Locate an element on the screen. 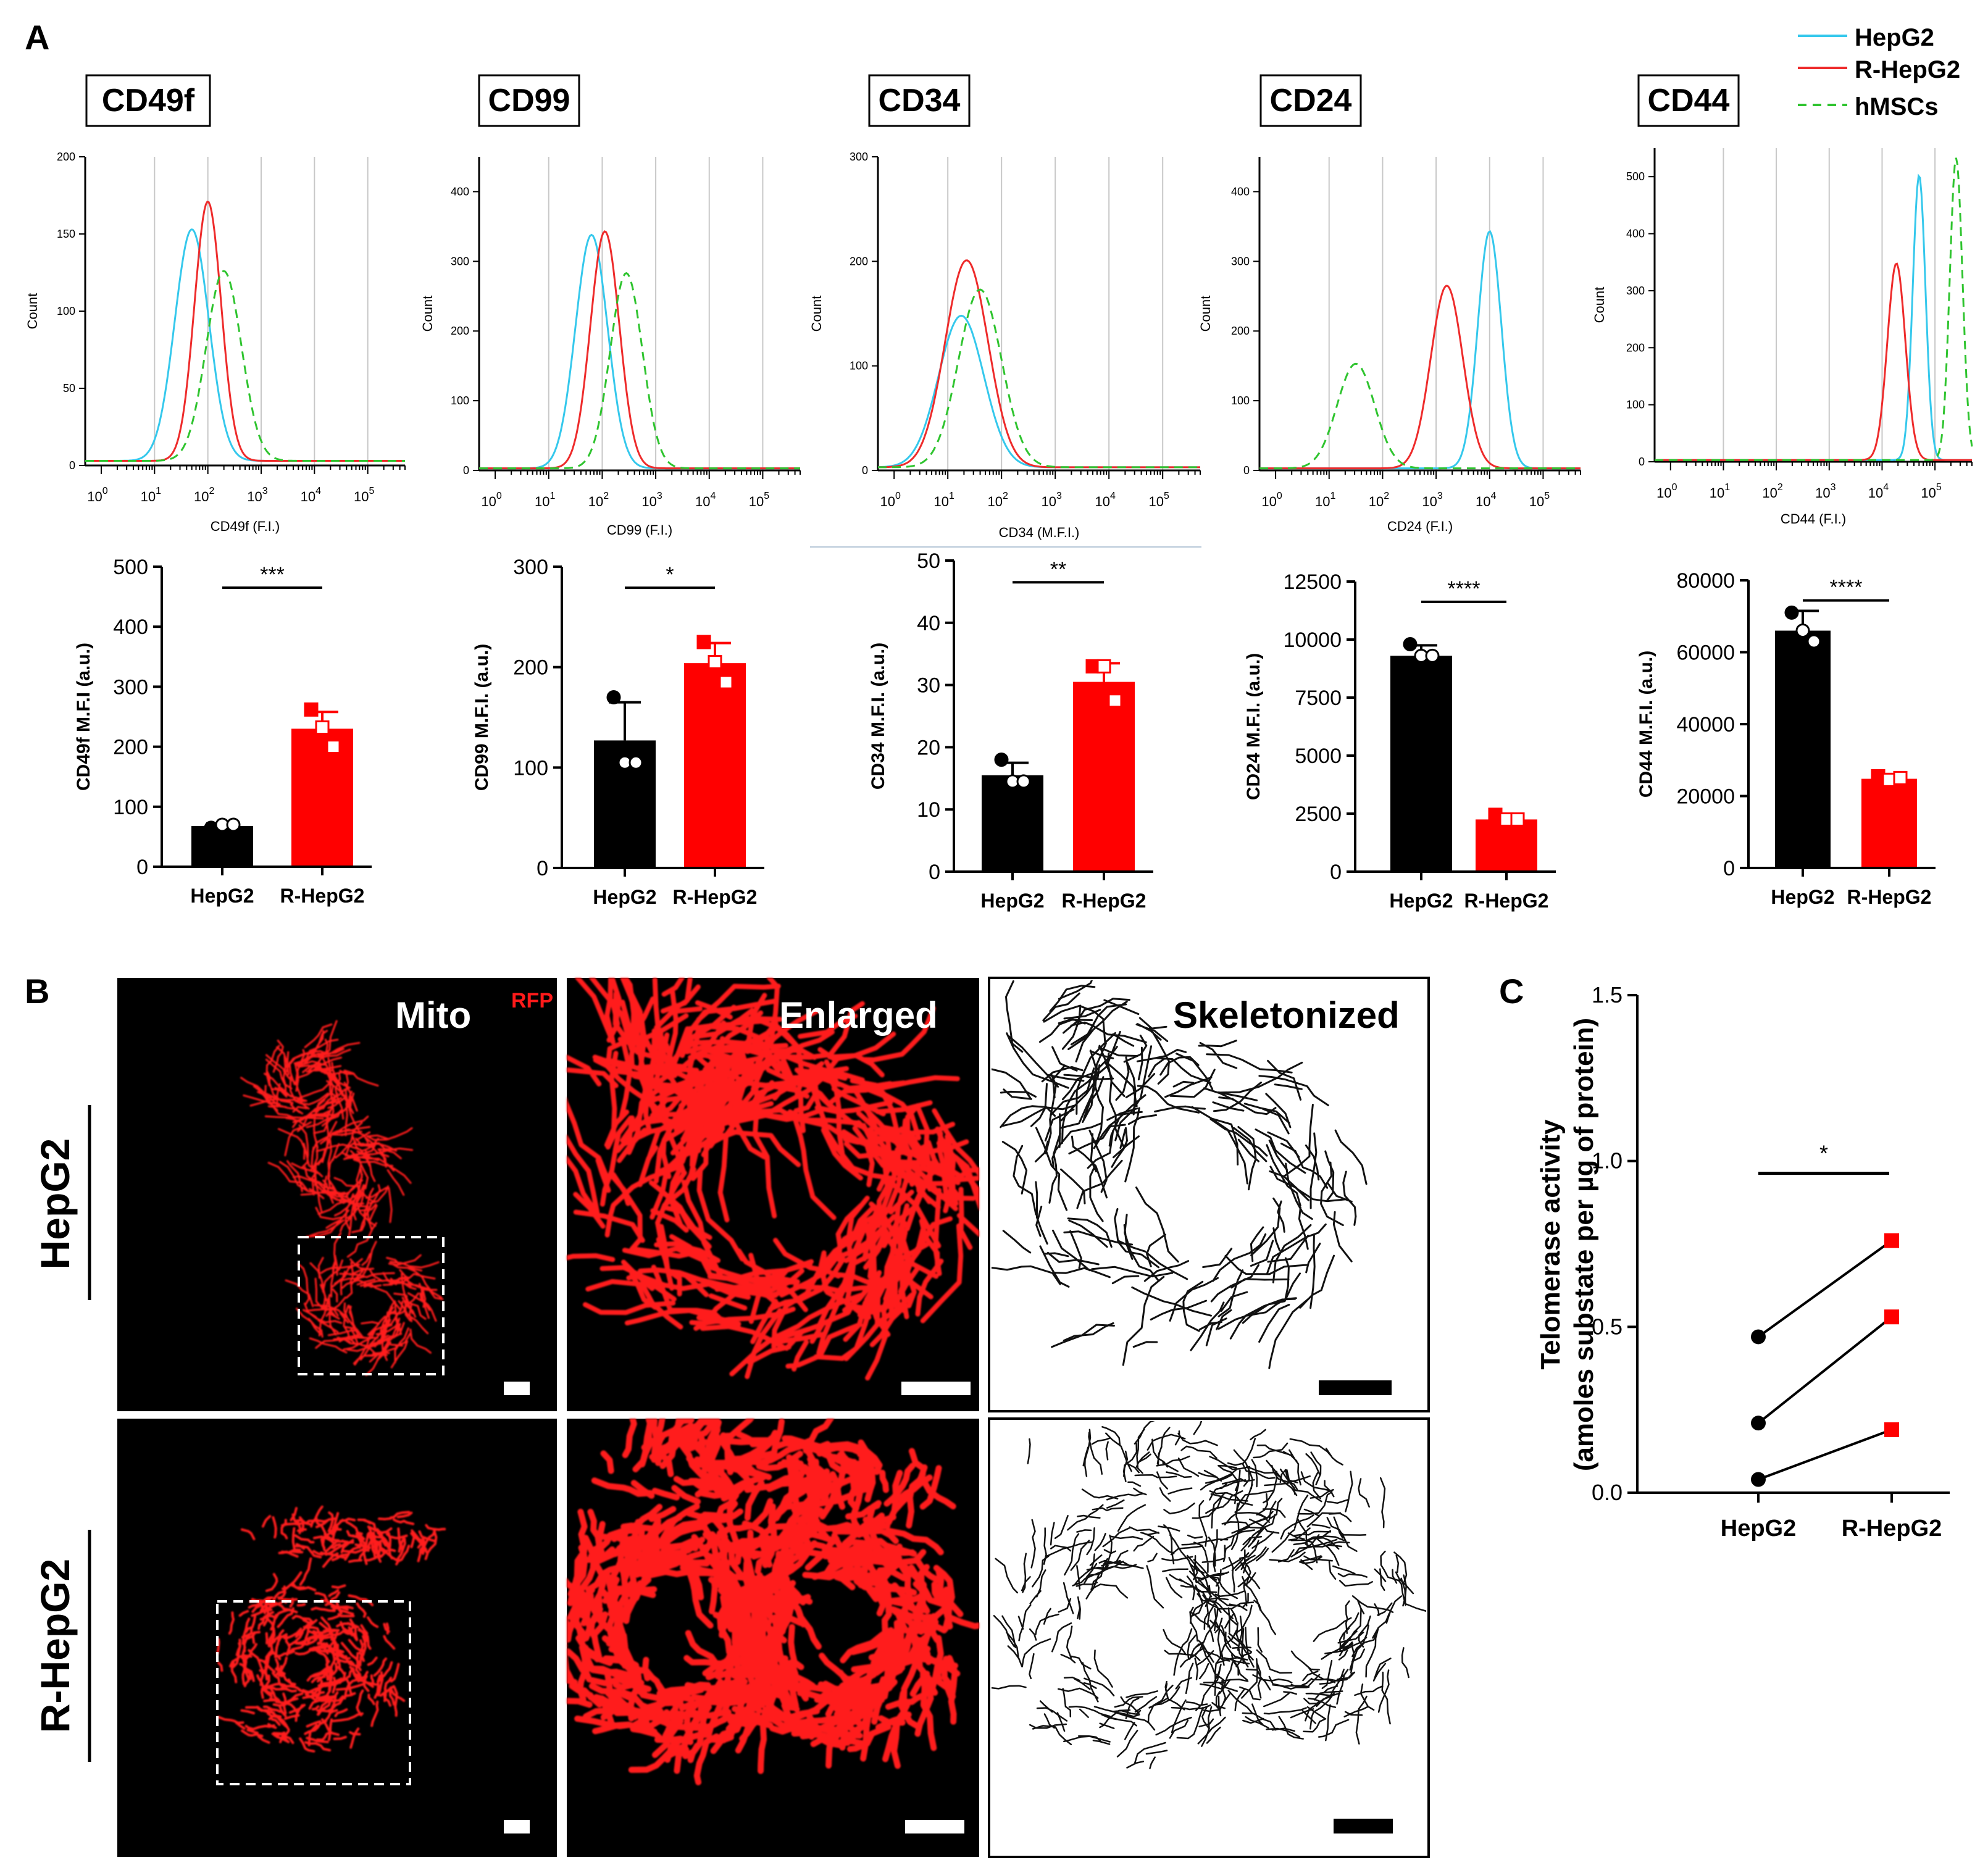 The height and width of the screenshot is (1873, 1988). data-point-hepg2 is located at coordinates (1758, 1423).